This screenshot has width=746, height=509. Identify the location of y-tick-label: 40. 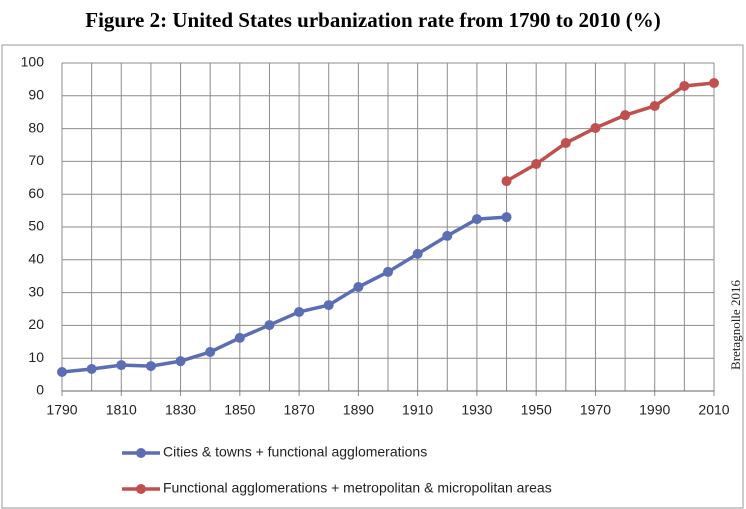
(36, 259).